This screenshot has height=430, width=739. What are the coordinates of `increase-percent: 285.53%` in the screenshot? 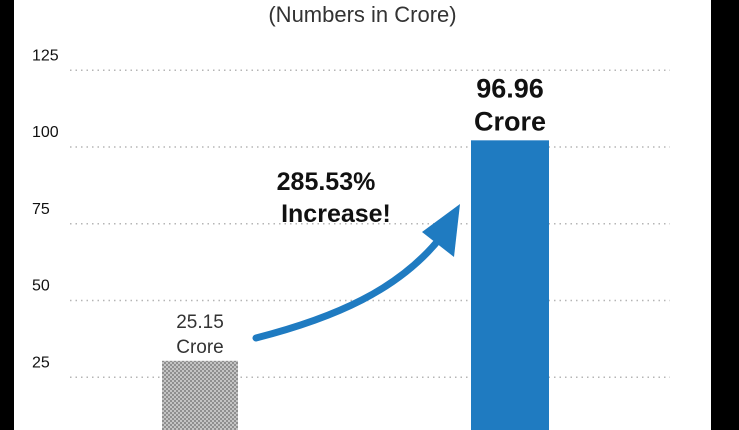 It's located at (326, 182).